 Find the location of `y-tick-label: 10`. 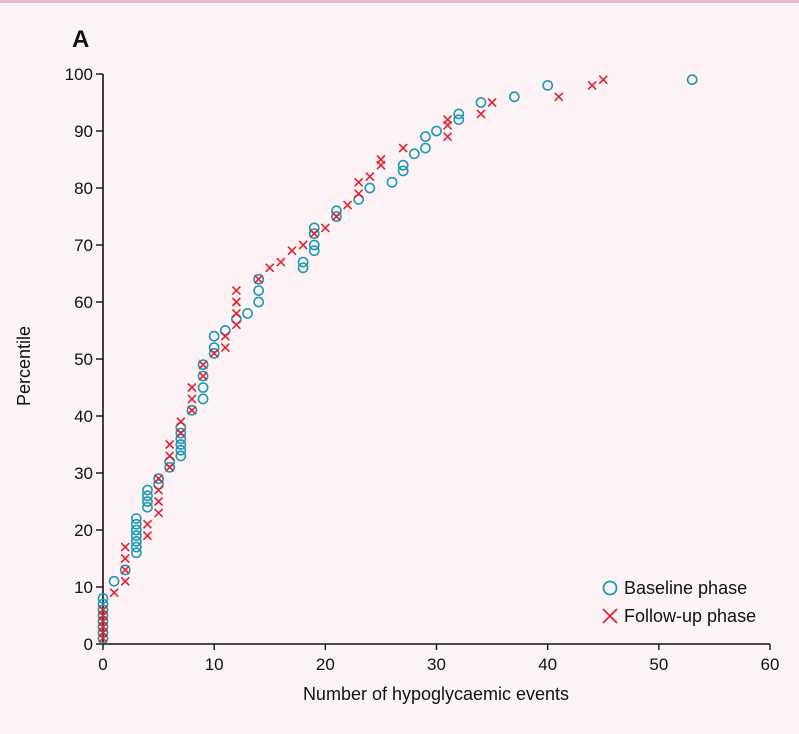

y-tick-label: 10 is located at coordinates (83, 587).